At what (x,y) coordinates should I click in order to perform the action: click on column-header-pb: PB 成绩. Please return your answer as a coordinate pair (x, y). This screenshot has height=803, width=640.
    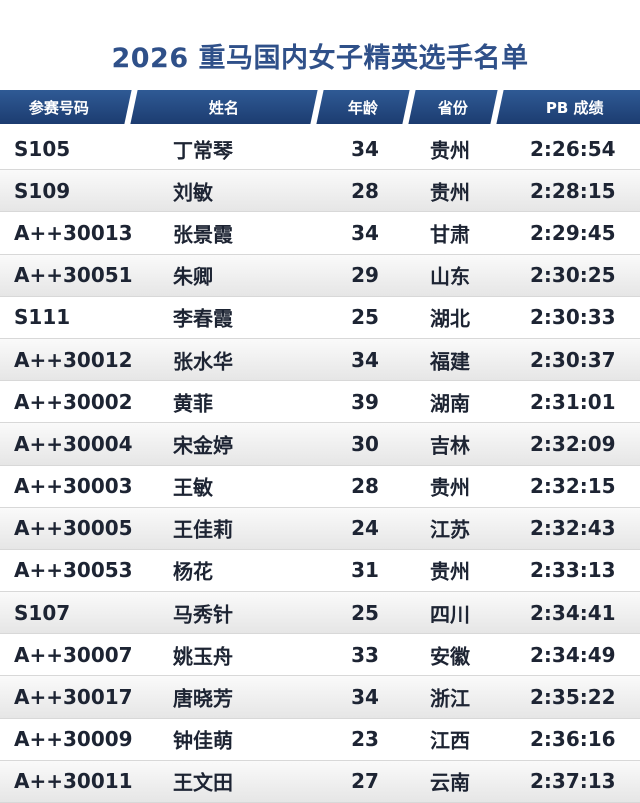
    Looking at the image, I should click on (568, 107).